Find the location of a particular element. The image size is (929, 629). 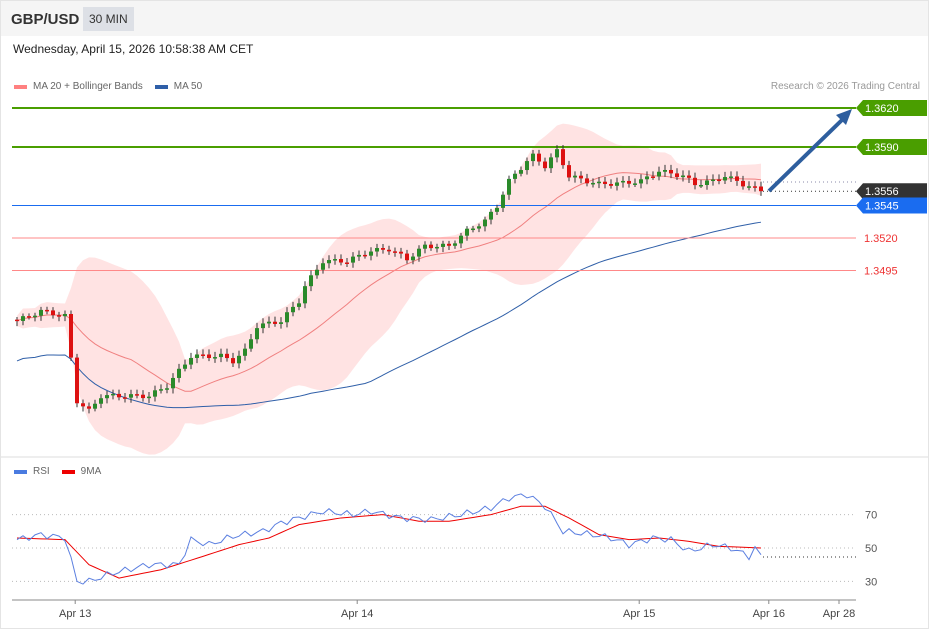

rsi-line is located at coordinates (389, 539).